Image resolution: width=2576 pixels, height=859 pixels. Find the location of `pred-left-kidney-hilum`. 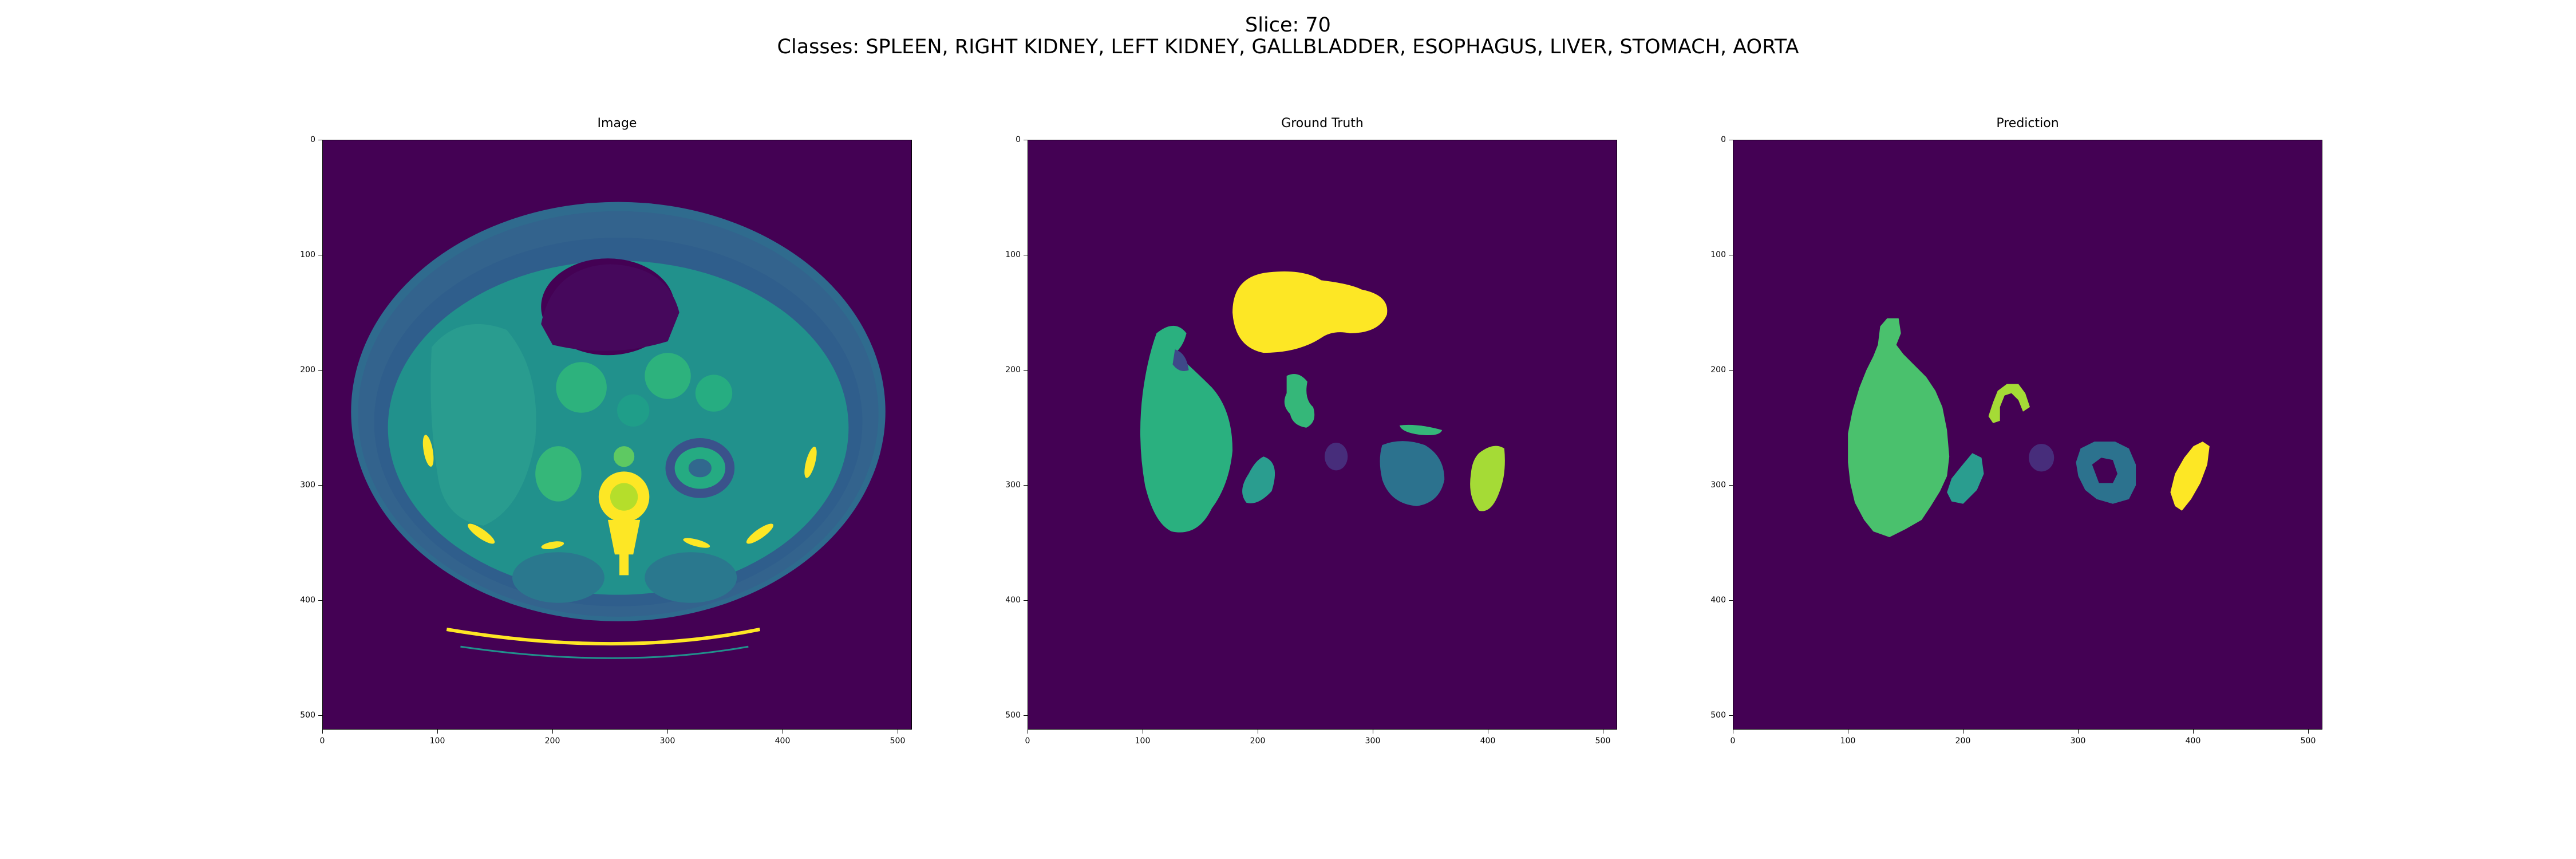

pred-left-kidney-hilum is located at coordinates (2104, 470).